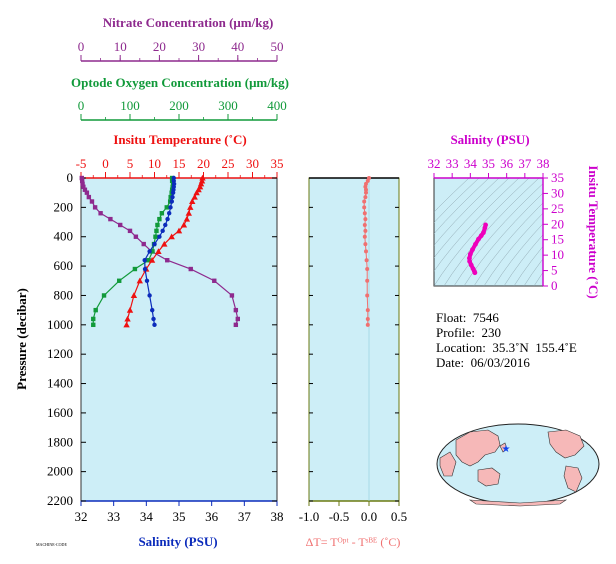 This screenshot has width=616, height=564. What do you see at coordinates (543, 163) in the screenshot?
I see `ts-x-tick-label: 38` at bounding box center [543, 163].